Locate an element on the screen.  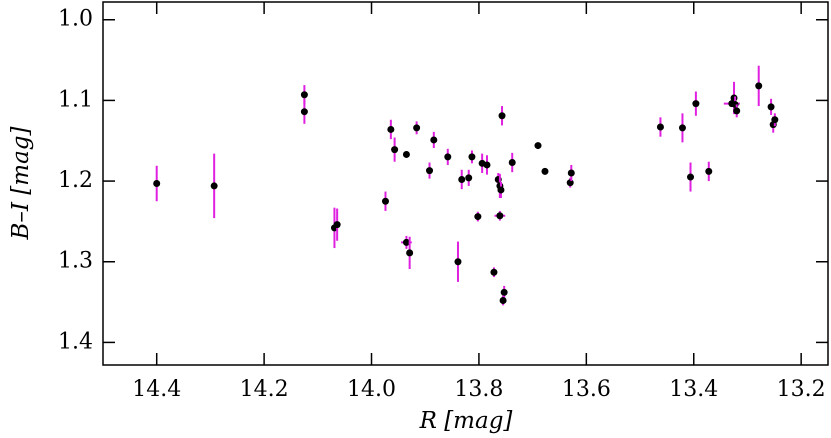
x-tick-label: 14.0 is located at coordinates (371, 389).